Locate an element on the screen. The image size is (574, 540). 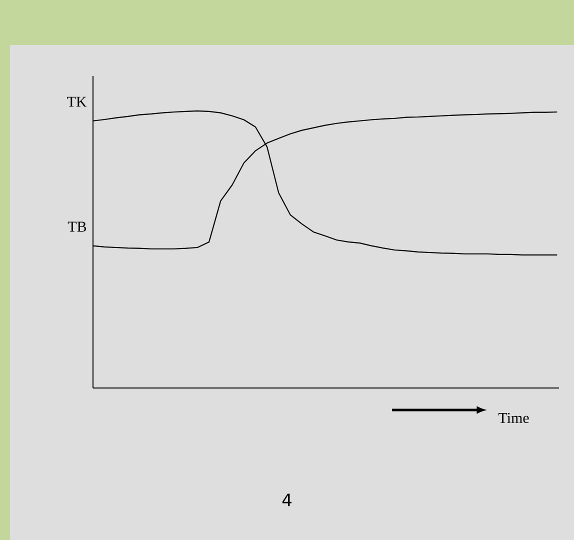
text: 4 is located at coordinates (287, 500).